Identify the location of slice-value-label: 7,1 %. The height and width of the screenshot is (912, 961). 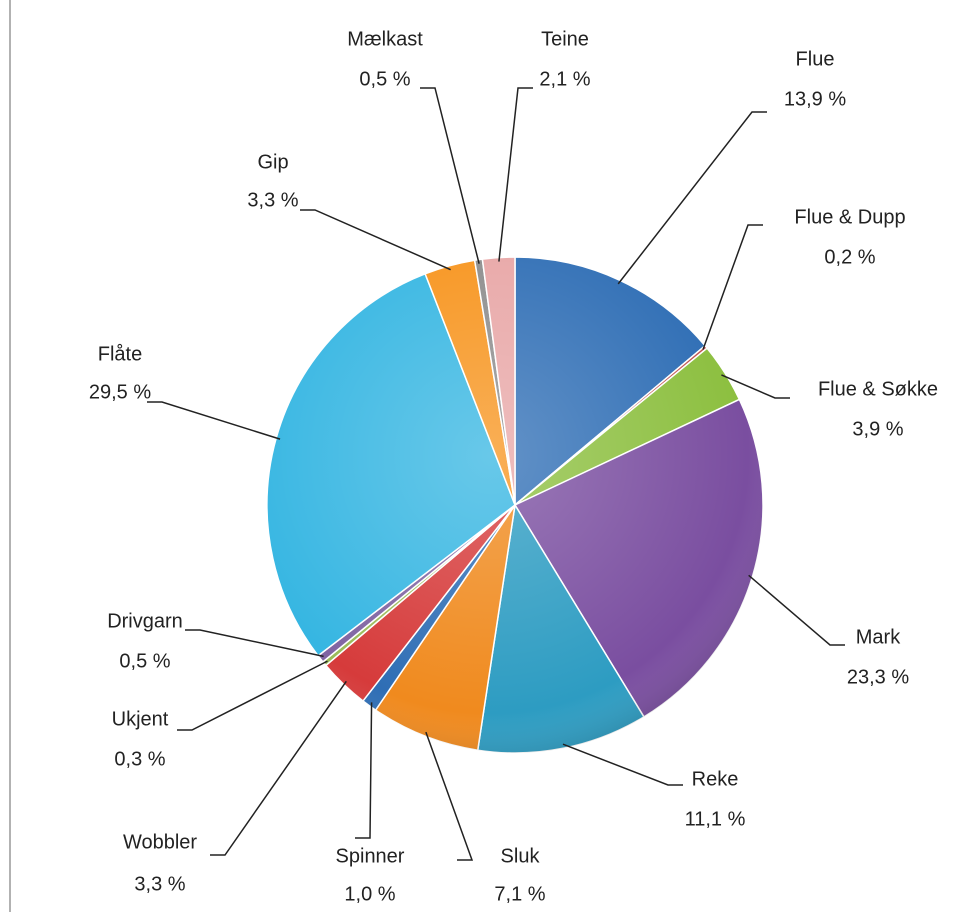
(519, 894).